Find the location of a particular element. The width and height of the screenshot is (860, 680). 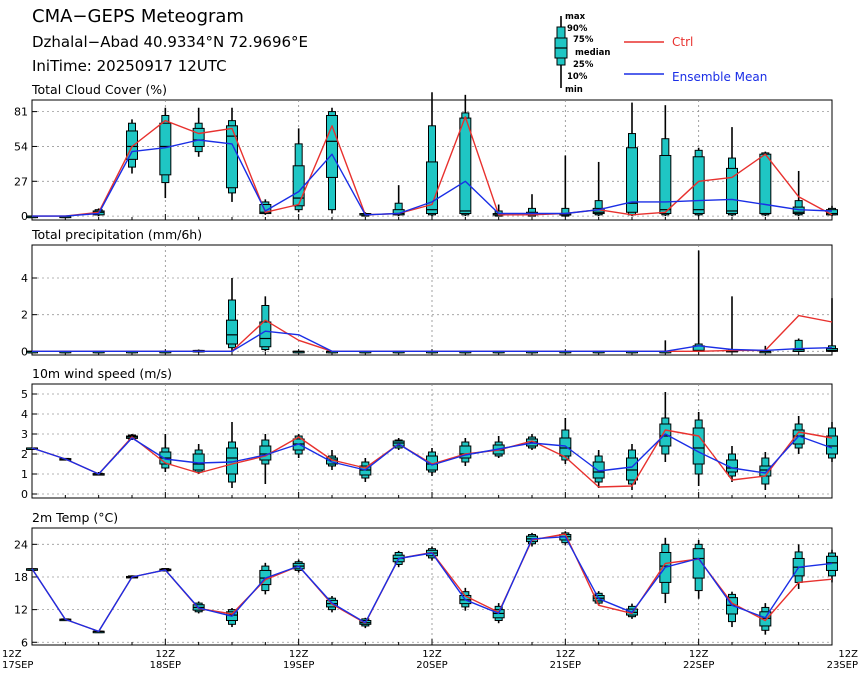

y-tick-label: 81 is located at coordinates (21, 112).